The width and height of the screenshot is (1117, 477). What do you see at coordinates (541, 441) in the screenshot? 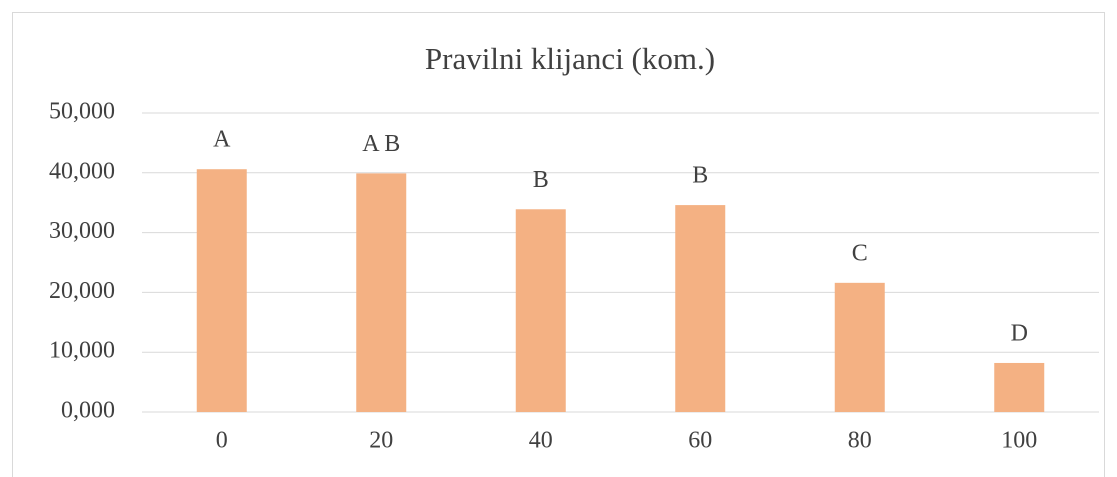
I see `x-tick-label: 40` at bounding box center [541, 441].